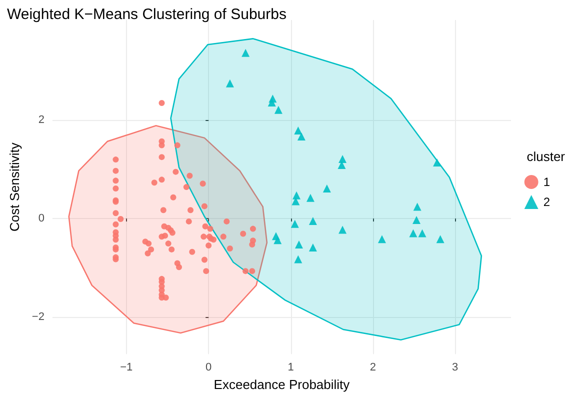 This screenshot has height=396, width=573. I want to click on y-axis-title: Cost Sensitivity, so click(14, 187).